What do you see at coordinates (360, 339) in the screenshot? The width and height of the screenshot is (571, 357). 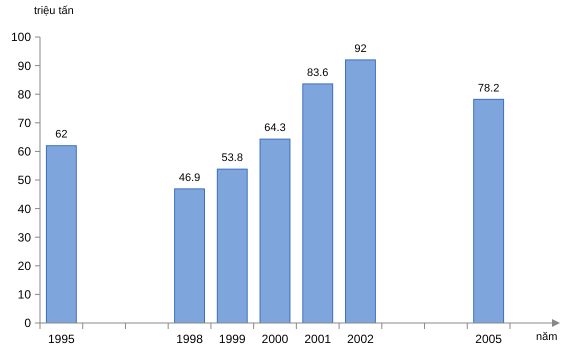 I see `x-tick-label: 2002` at bounding box center [360, 339].